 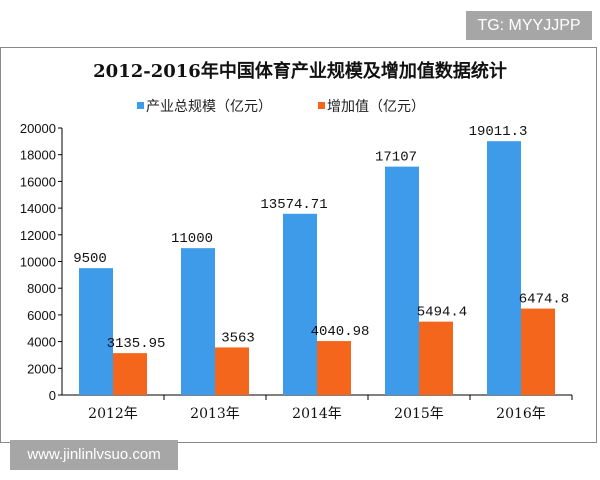 What do you see at coordinates (38, 262) in the screenshot?
I see `y-tick-label: 10000` at bounding box center [38, 262].